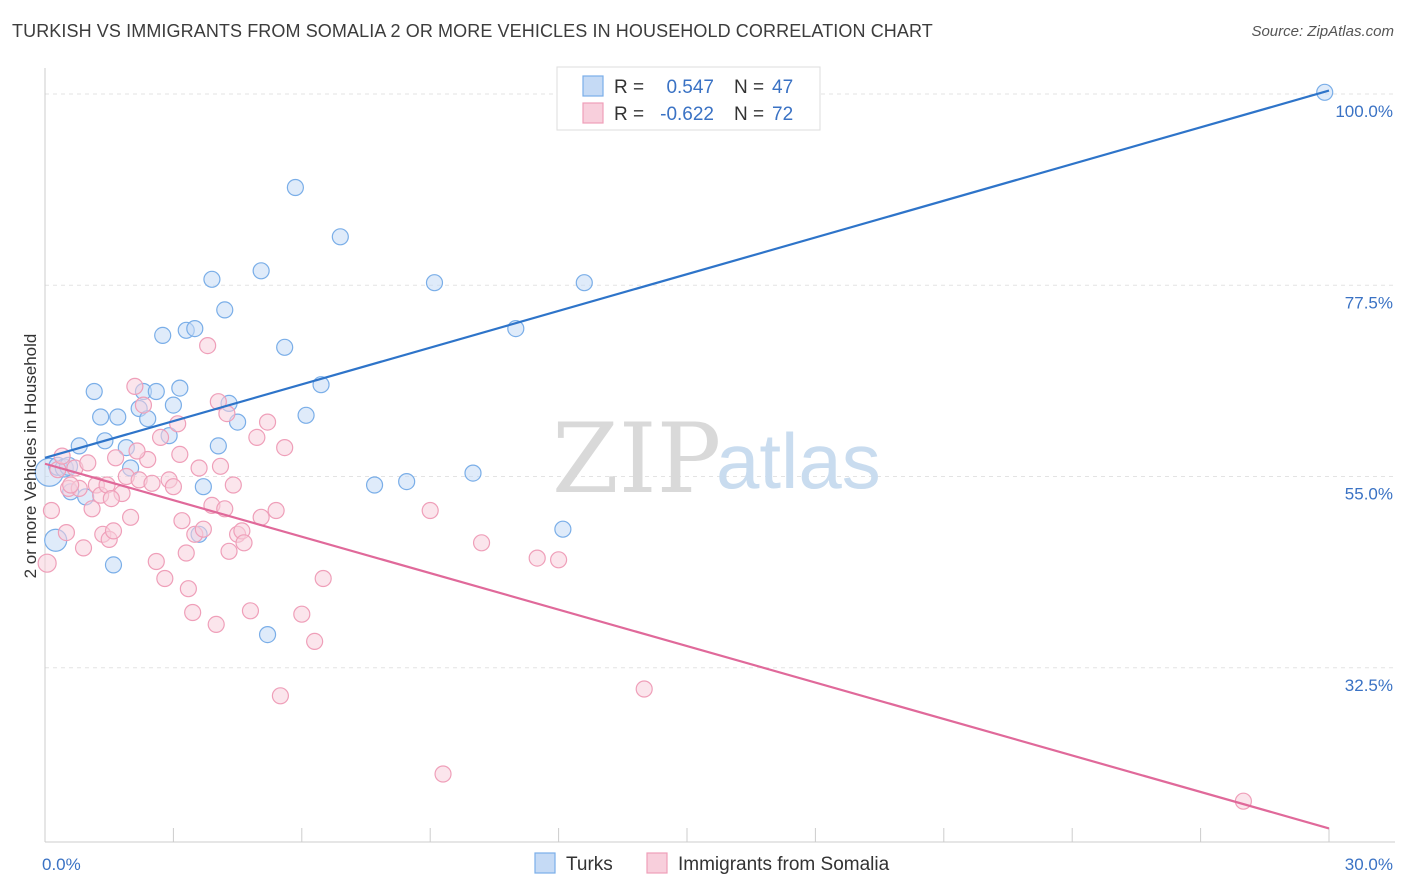 Image resolution: width=1406 pixels, height=892 pixels. Describe the element at coordinates (30, 456) in the screenshot. I see `y-axis-title: 2 or more Vehicles in Household` at that location.